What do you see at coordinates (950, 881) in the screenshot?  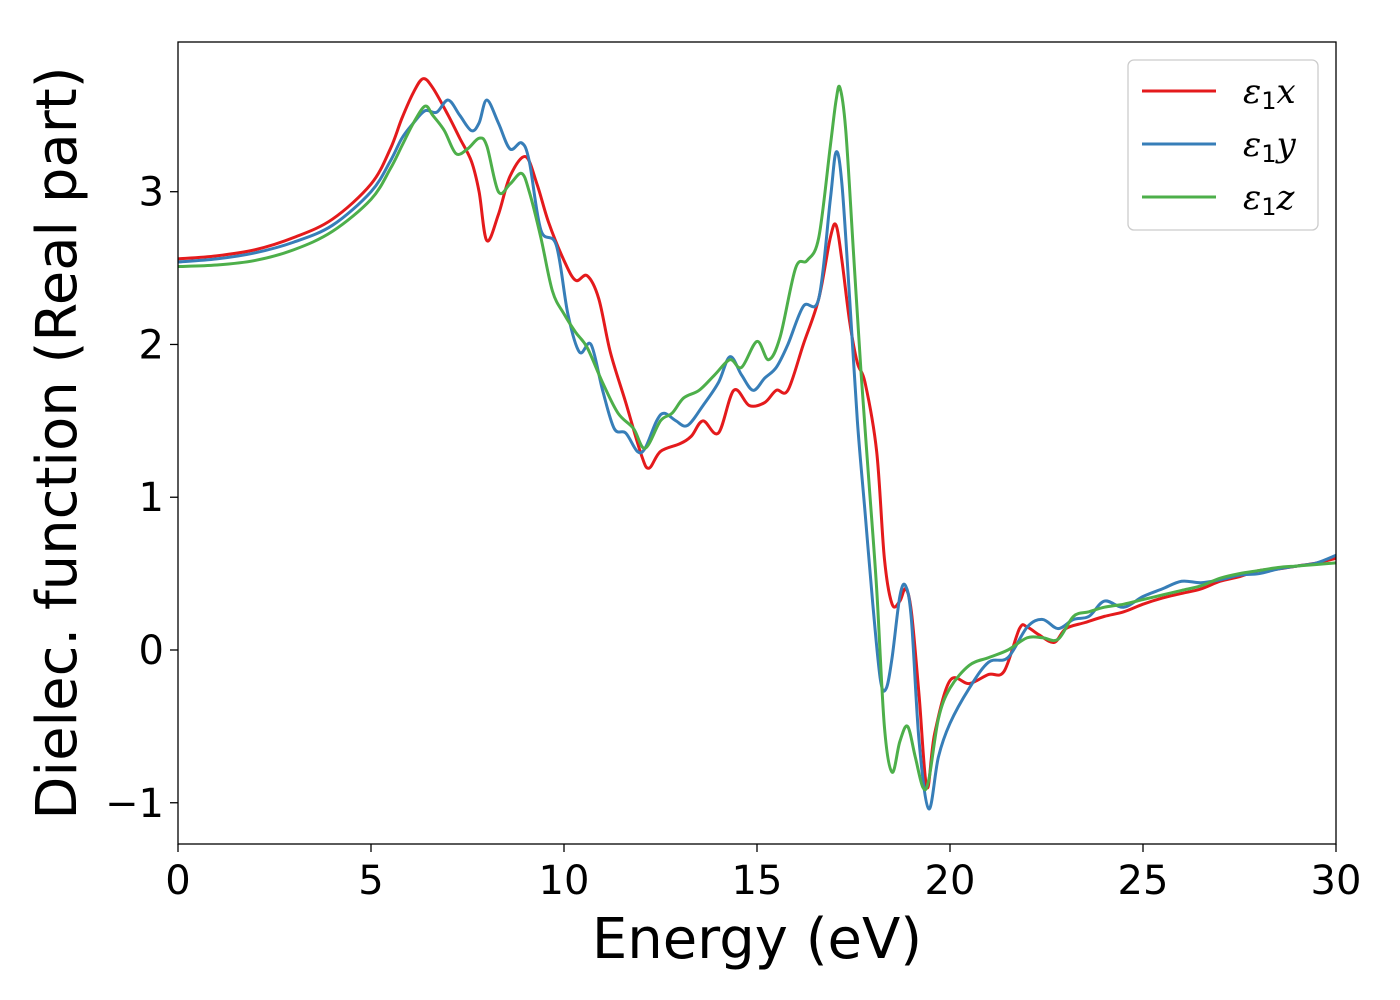 I see `x-tick-label: 20` at bounding box center [950, 881].